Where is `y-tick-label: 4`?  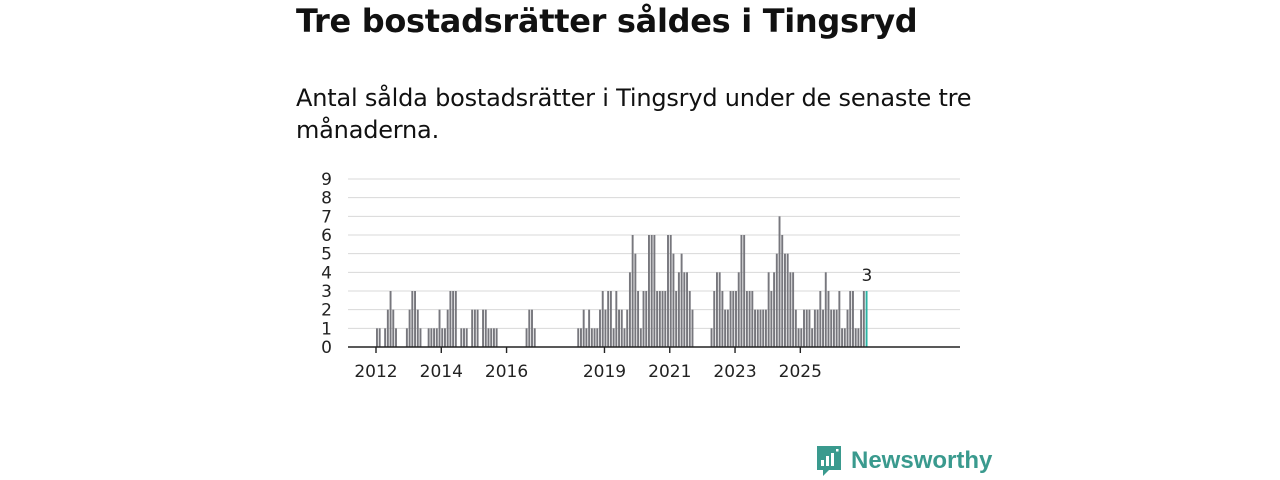 y-tick-label: 4 is located at coordinates (326, 273).